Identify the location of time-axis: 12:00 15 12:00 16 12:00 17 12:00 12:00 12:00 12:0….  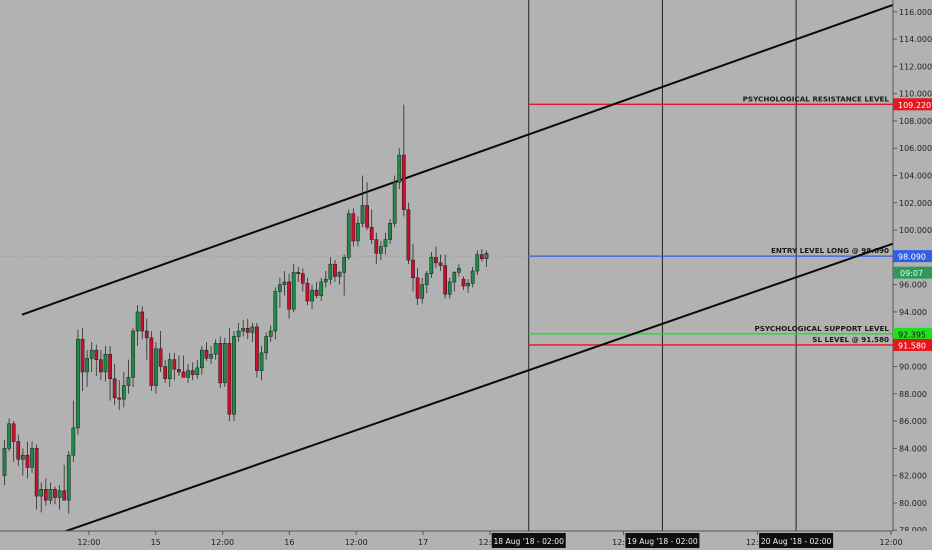
(466, 540).